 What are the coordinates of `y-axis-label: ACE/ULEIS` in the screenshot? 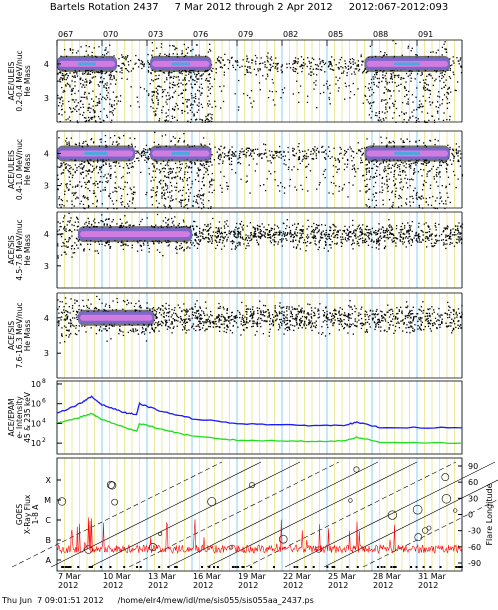 It's located at (11, 80).